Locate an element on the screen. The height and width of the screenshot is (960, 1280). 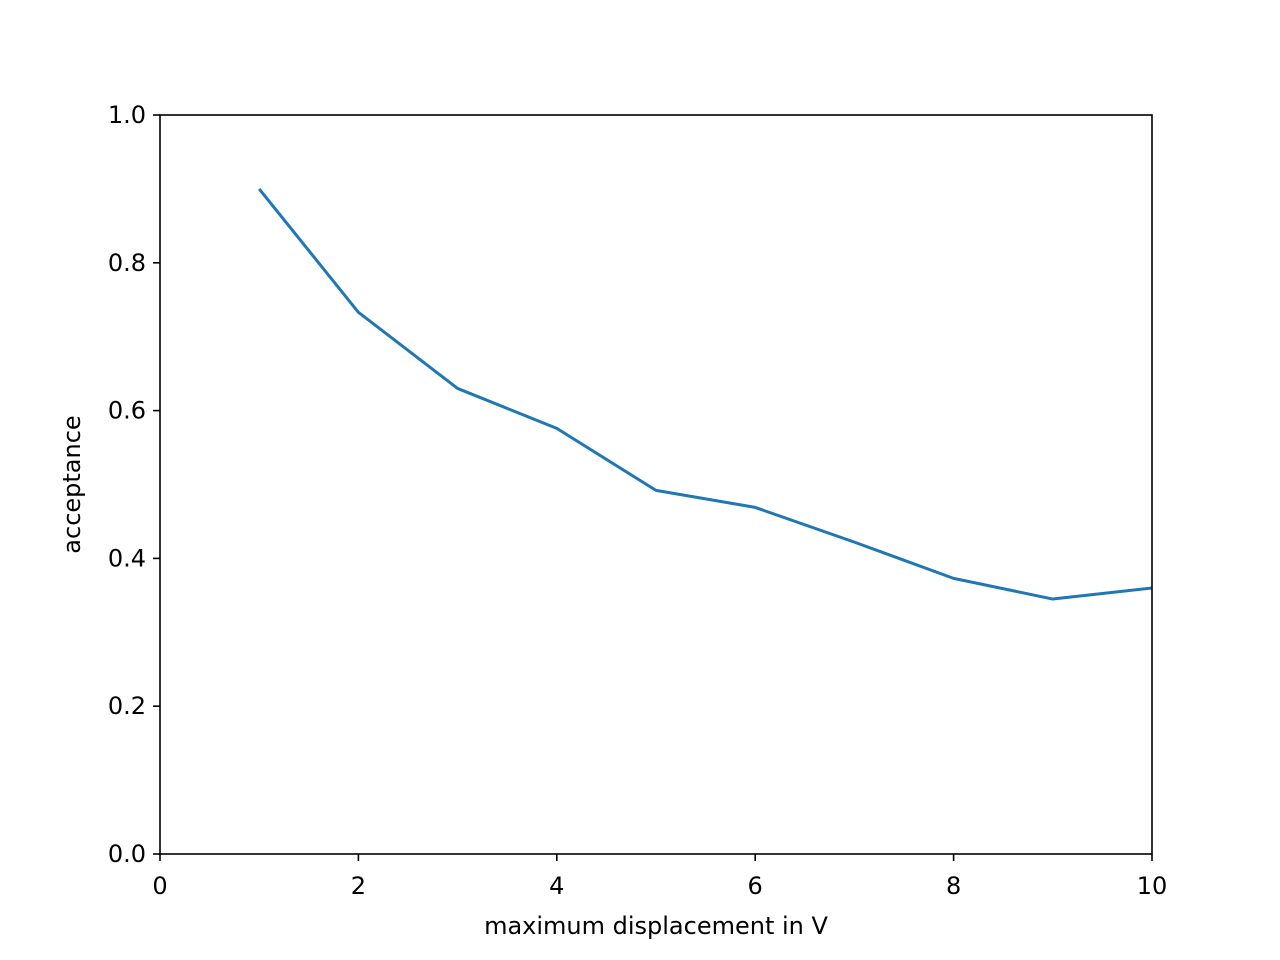
y-axis-label: acceptance is located at coordinates (72, 484).